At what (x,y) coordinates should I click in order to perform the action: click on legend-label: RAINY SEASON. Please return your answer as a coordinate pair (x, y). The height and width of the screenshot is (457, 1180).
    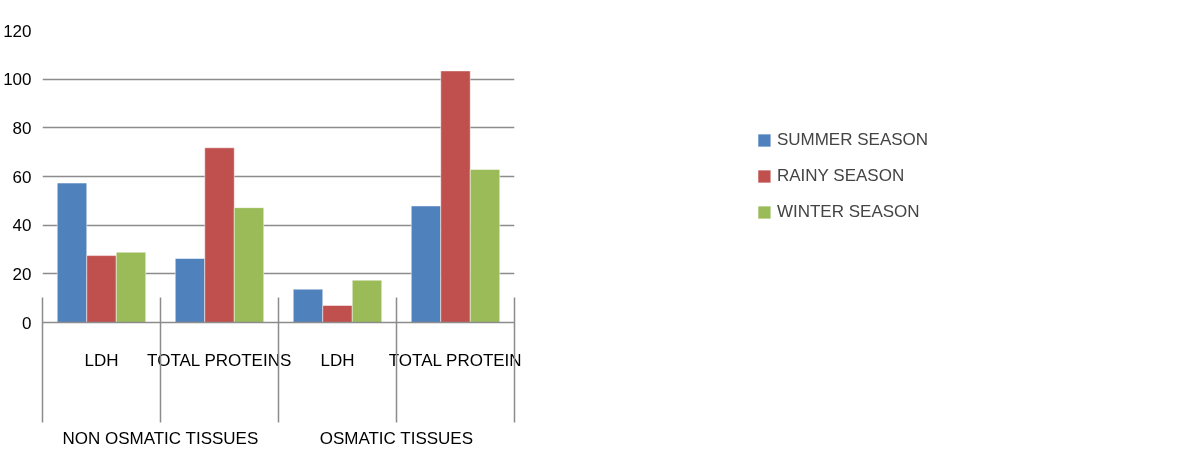
    Looking at the image, I should click on (840, 176).